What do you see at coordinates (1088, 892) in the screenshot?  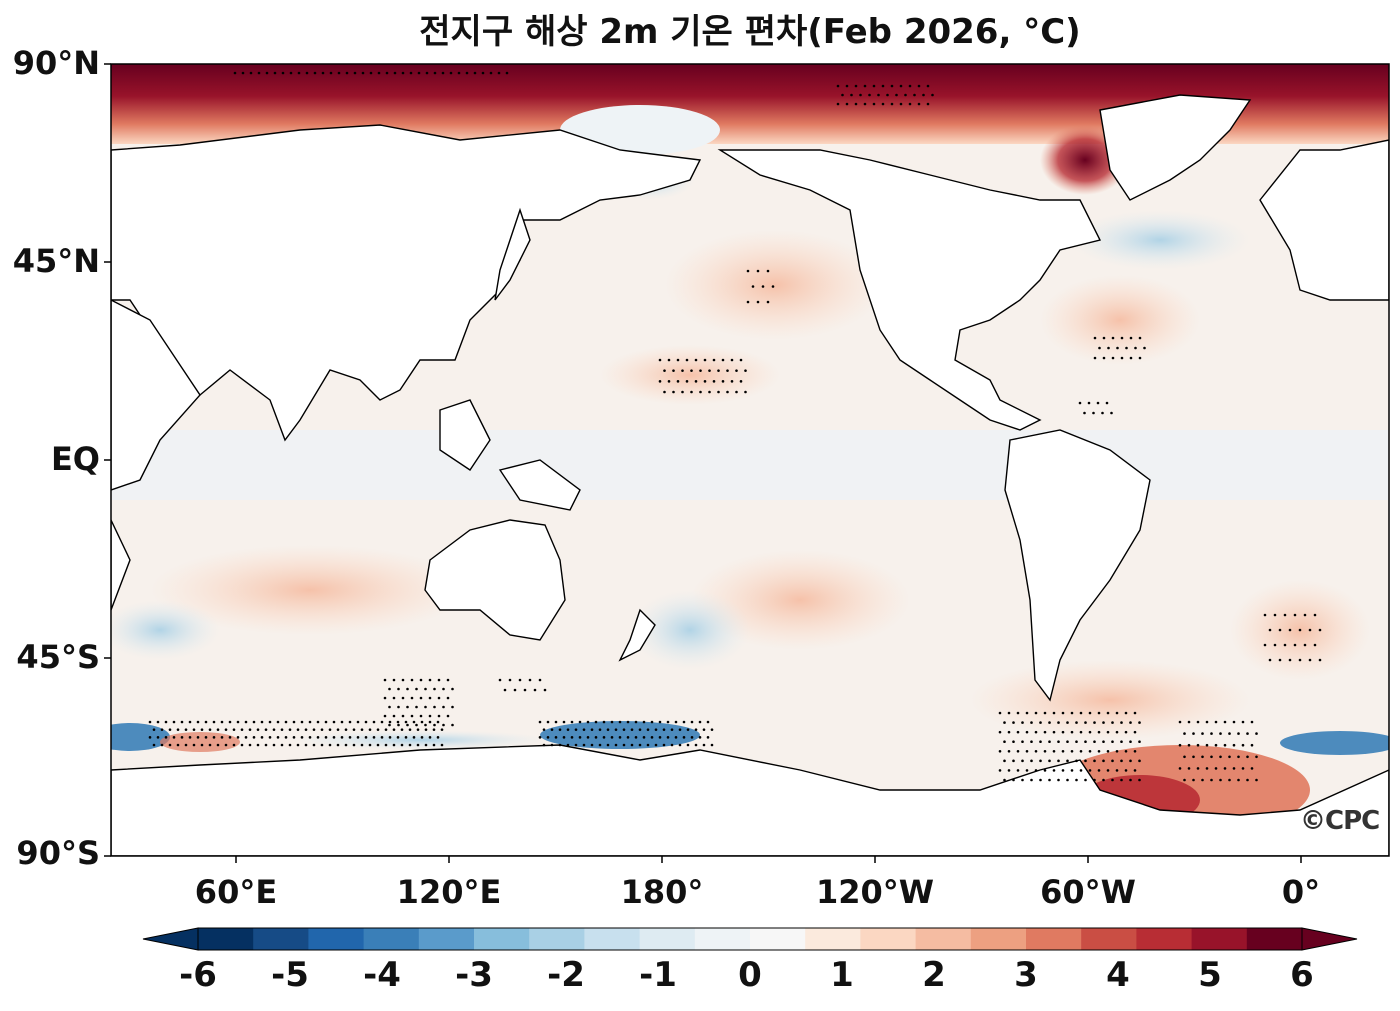 I see `x-tick-label: 60°W` at bounding box center [1088, 892].